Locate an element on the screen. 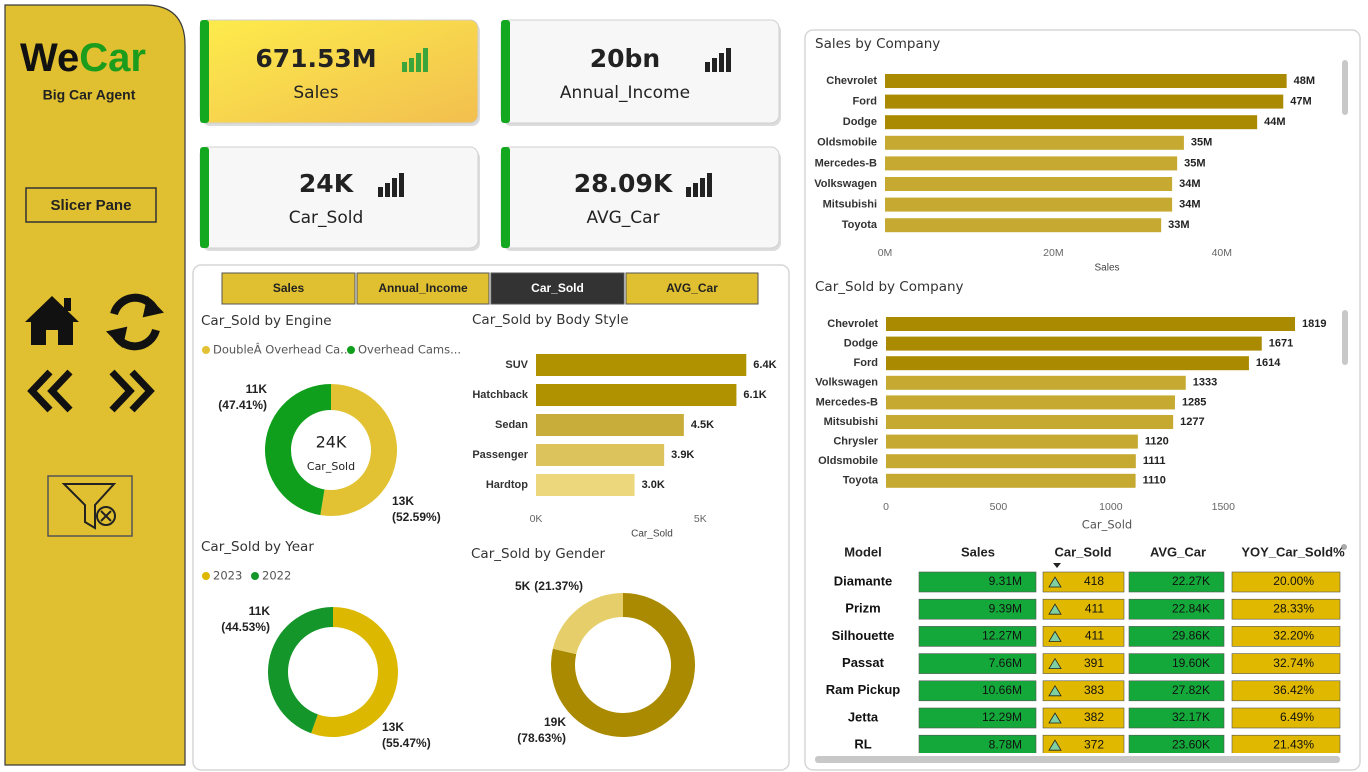  slicer-button-label: Slicer Pane is located at coordinates (91, 205).